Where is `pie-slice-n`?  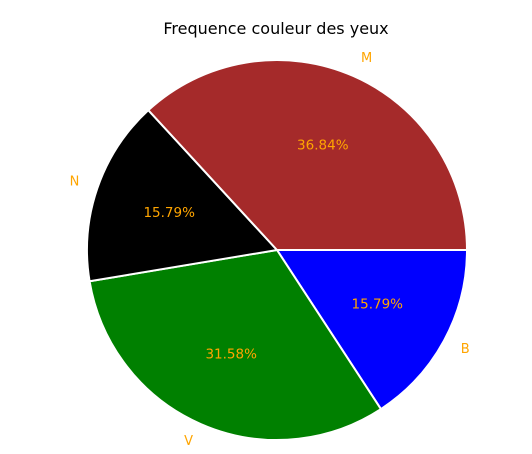
pie-slice-n is located at coordinates (182, 196).